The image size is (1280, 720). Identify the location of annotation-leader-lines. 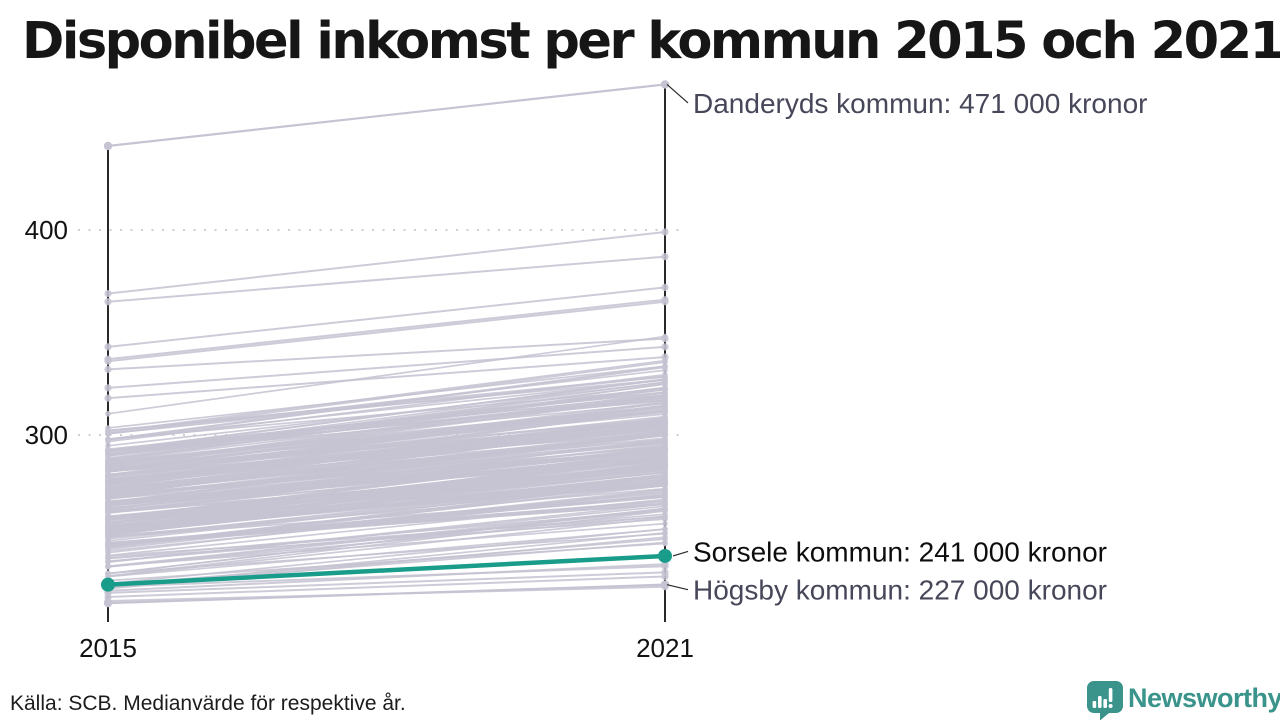
(677, 337).